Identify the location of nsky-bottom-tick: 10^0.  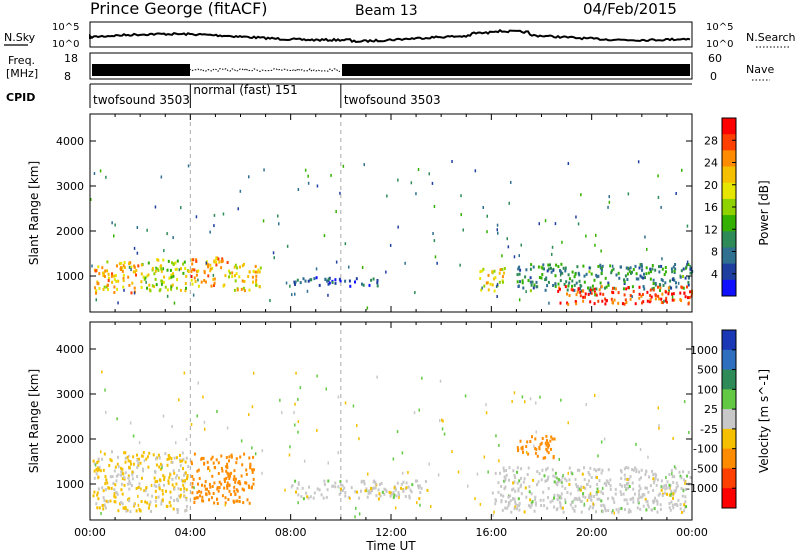
(65, 44).